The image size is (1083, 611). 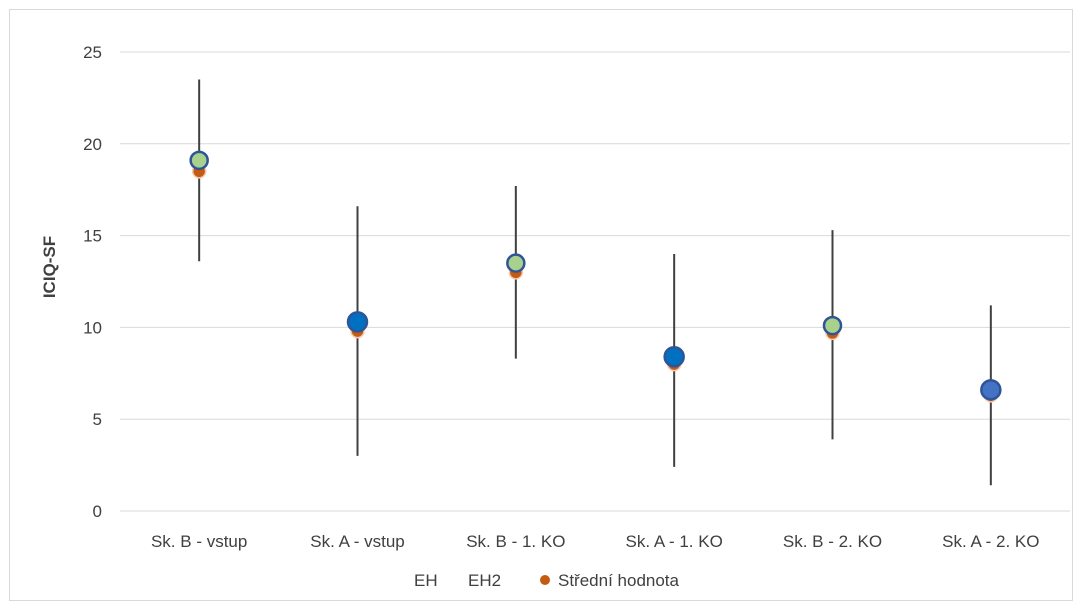 I want to click on y-tick-label: 0, so click(x=97, y=511).